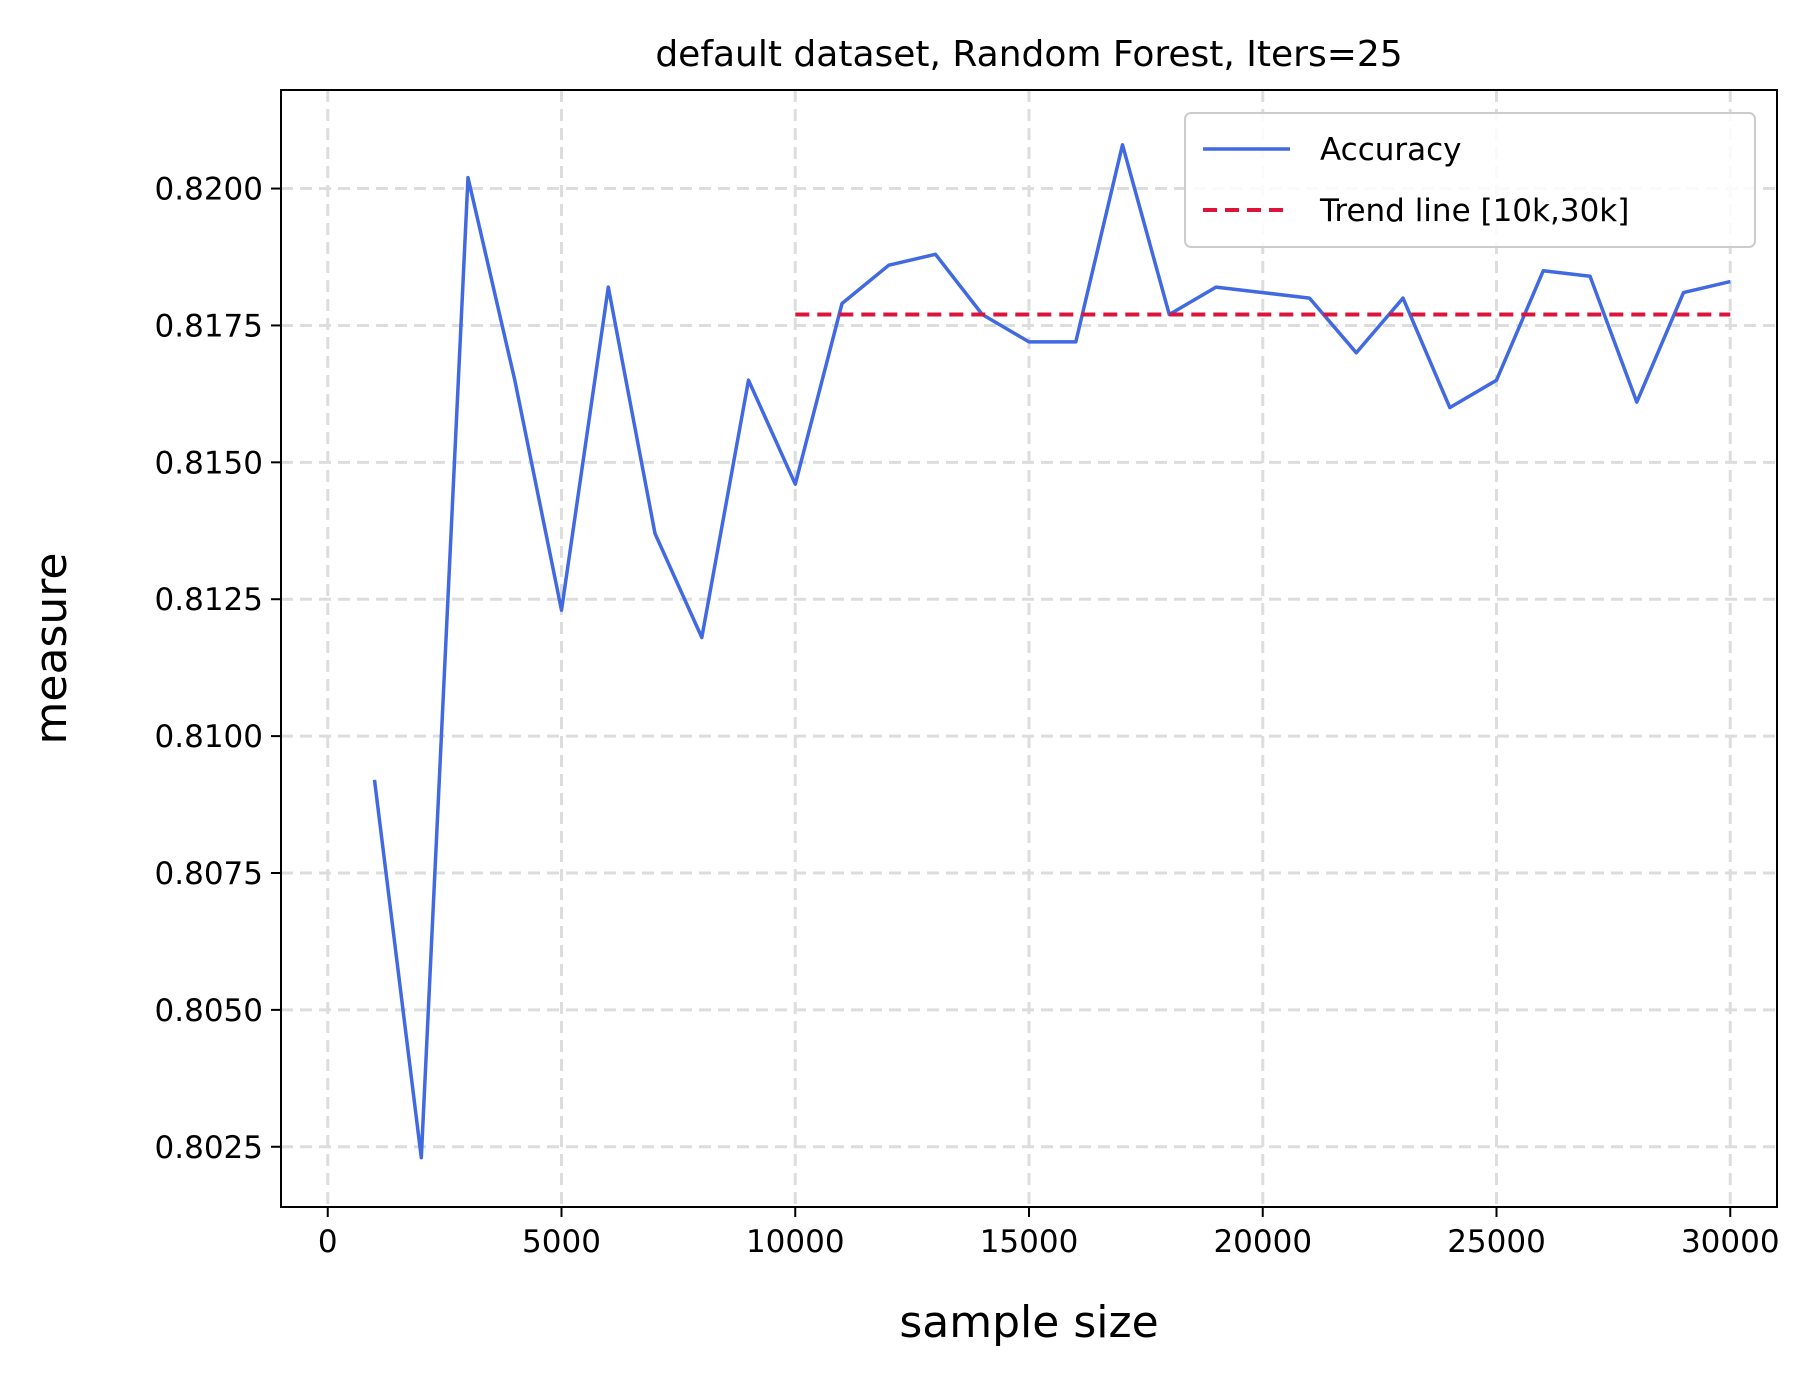 This screenshot has height=1379, width=1796. Describe the element at coordinates (209, 326) in the screenshot. I see `y-tick-label: 0.8175` at that location.